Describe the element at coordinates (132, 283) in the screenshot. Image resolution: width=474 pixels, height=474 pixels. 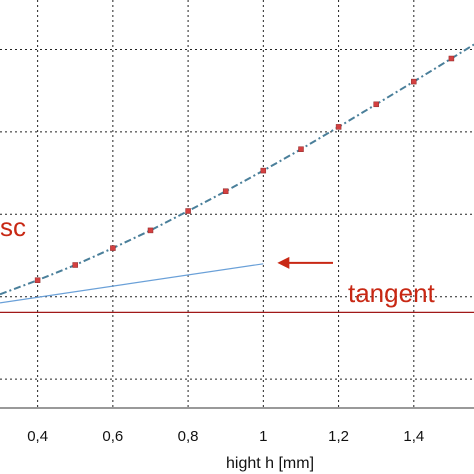
I see `tangent-line` at that location.